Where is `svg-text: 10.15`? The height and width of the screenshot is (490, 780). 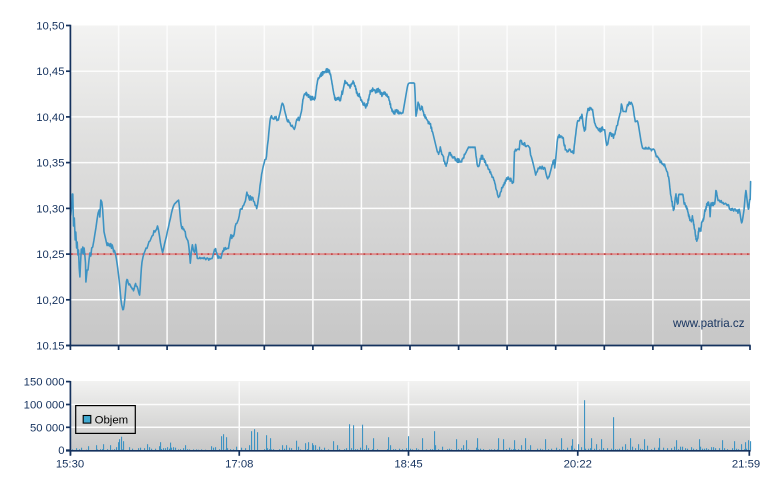
svg-text: 10.15 is located at coordinates (50, 347).